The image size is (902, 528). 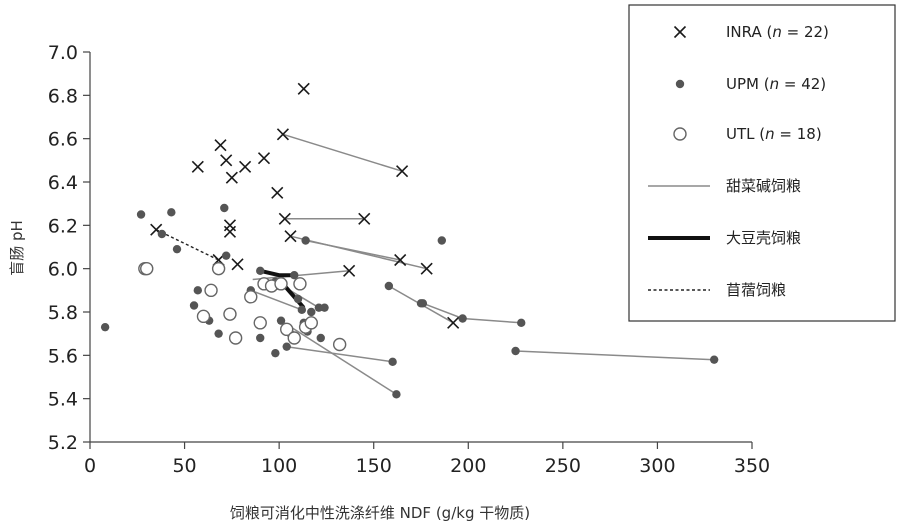 What do you see at coordinates (63, 53) in the screenshot?
I see `y-tick-label: 7.0` at bounding box center [63, 53].